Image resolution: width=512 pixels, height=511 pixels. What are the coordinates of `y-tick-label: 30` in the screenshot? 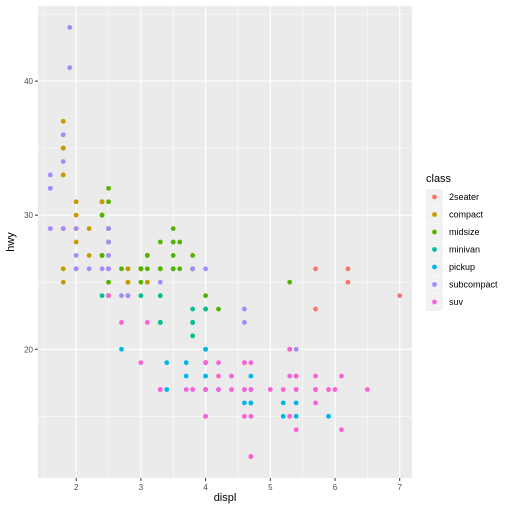 It's located at (28, 215).